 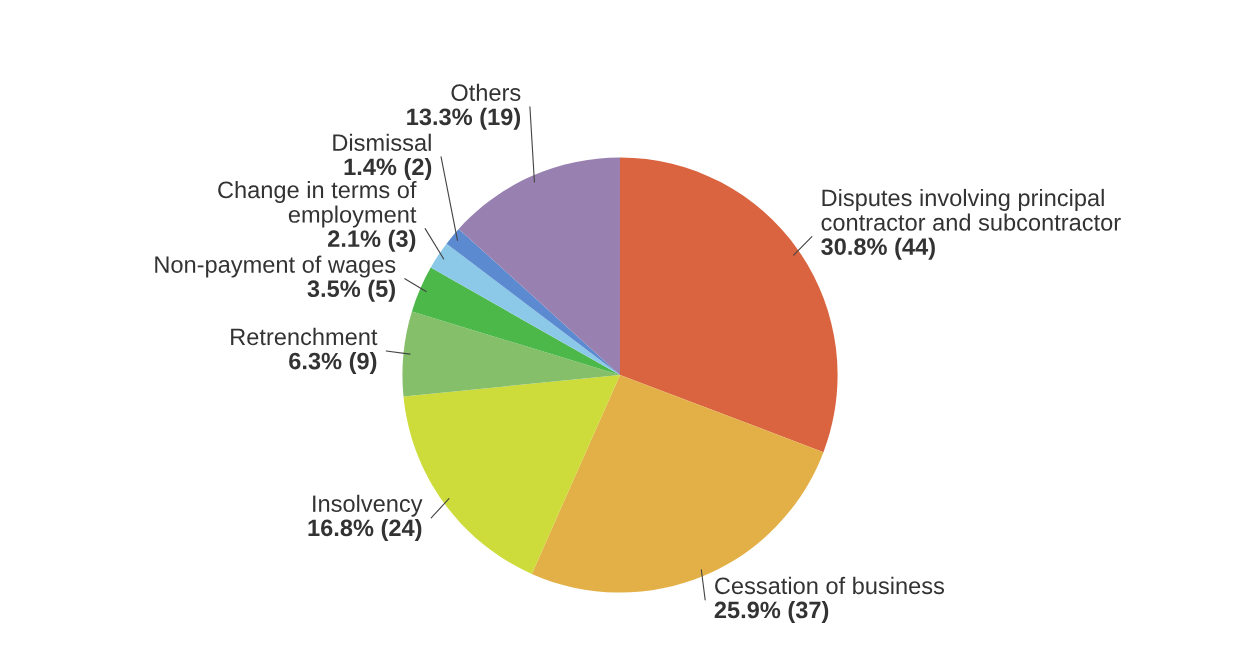 What do you see at coordinates (333, 363) in the screenshot?
I see `data-label: 6.3% (9)` at bounding box center [333, 363].